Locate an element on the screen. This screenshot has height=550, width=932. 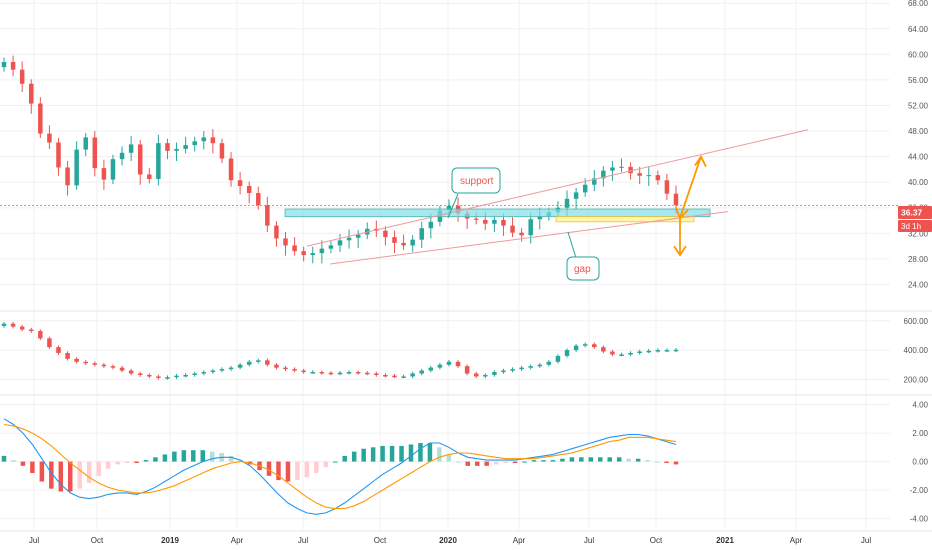
macd-pane is located at coordinates (340, 466).